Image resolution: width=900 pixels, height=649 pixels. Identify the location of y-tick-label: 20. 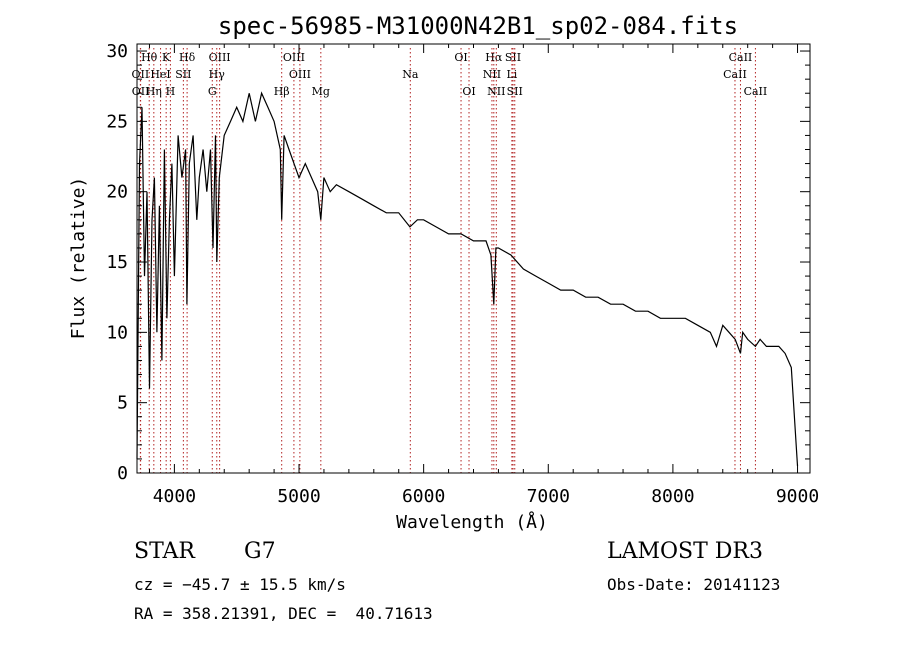
(117, 192).